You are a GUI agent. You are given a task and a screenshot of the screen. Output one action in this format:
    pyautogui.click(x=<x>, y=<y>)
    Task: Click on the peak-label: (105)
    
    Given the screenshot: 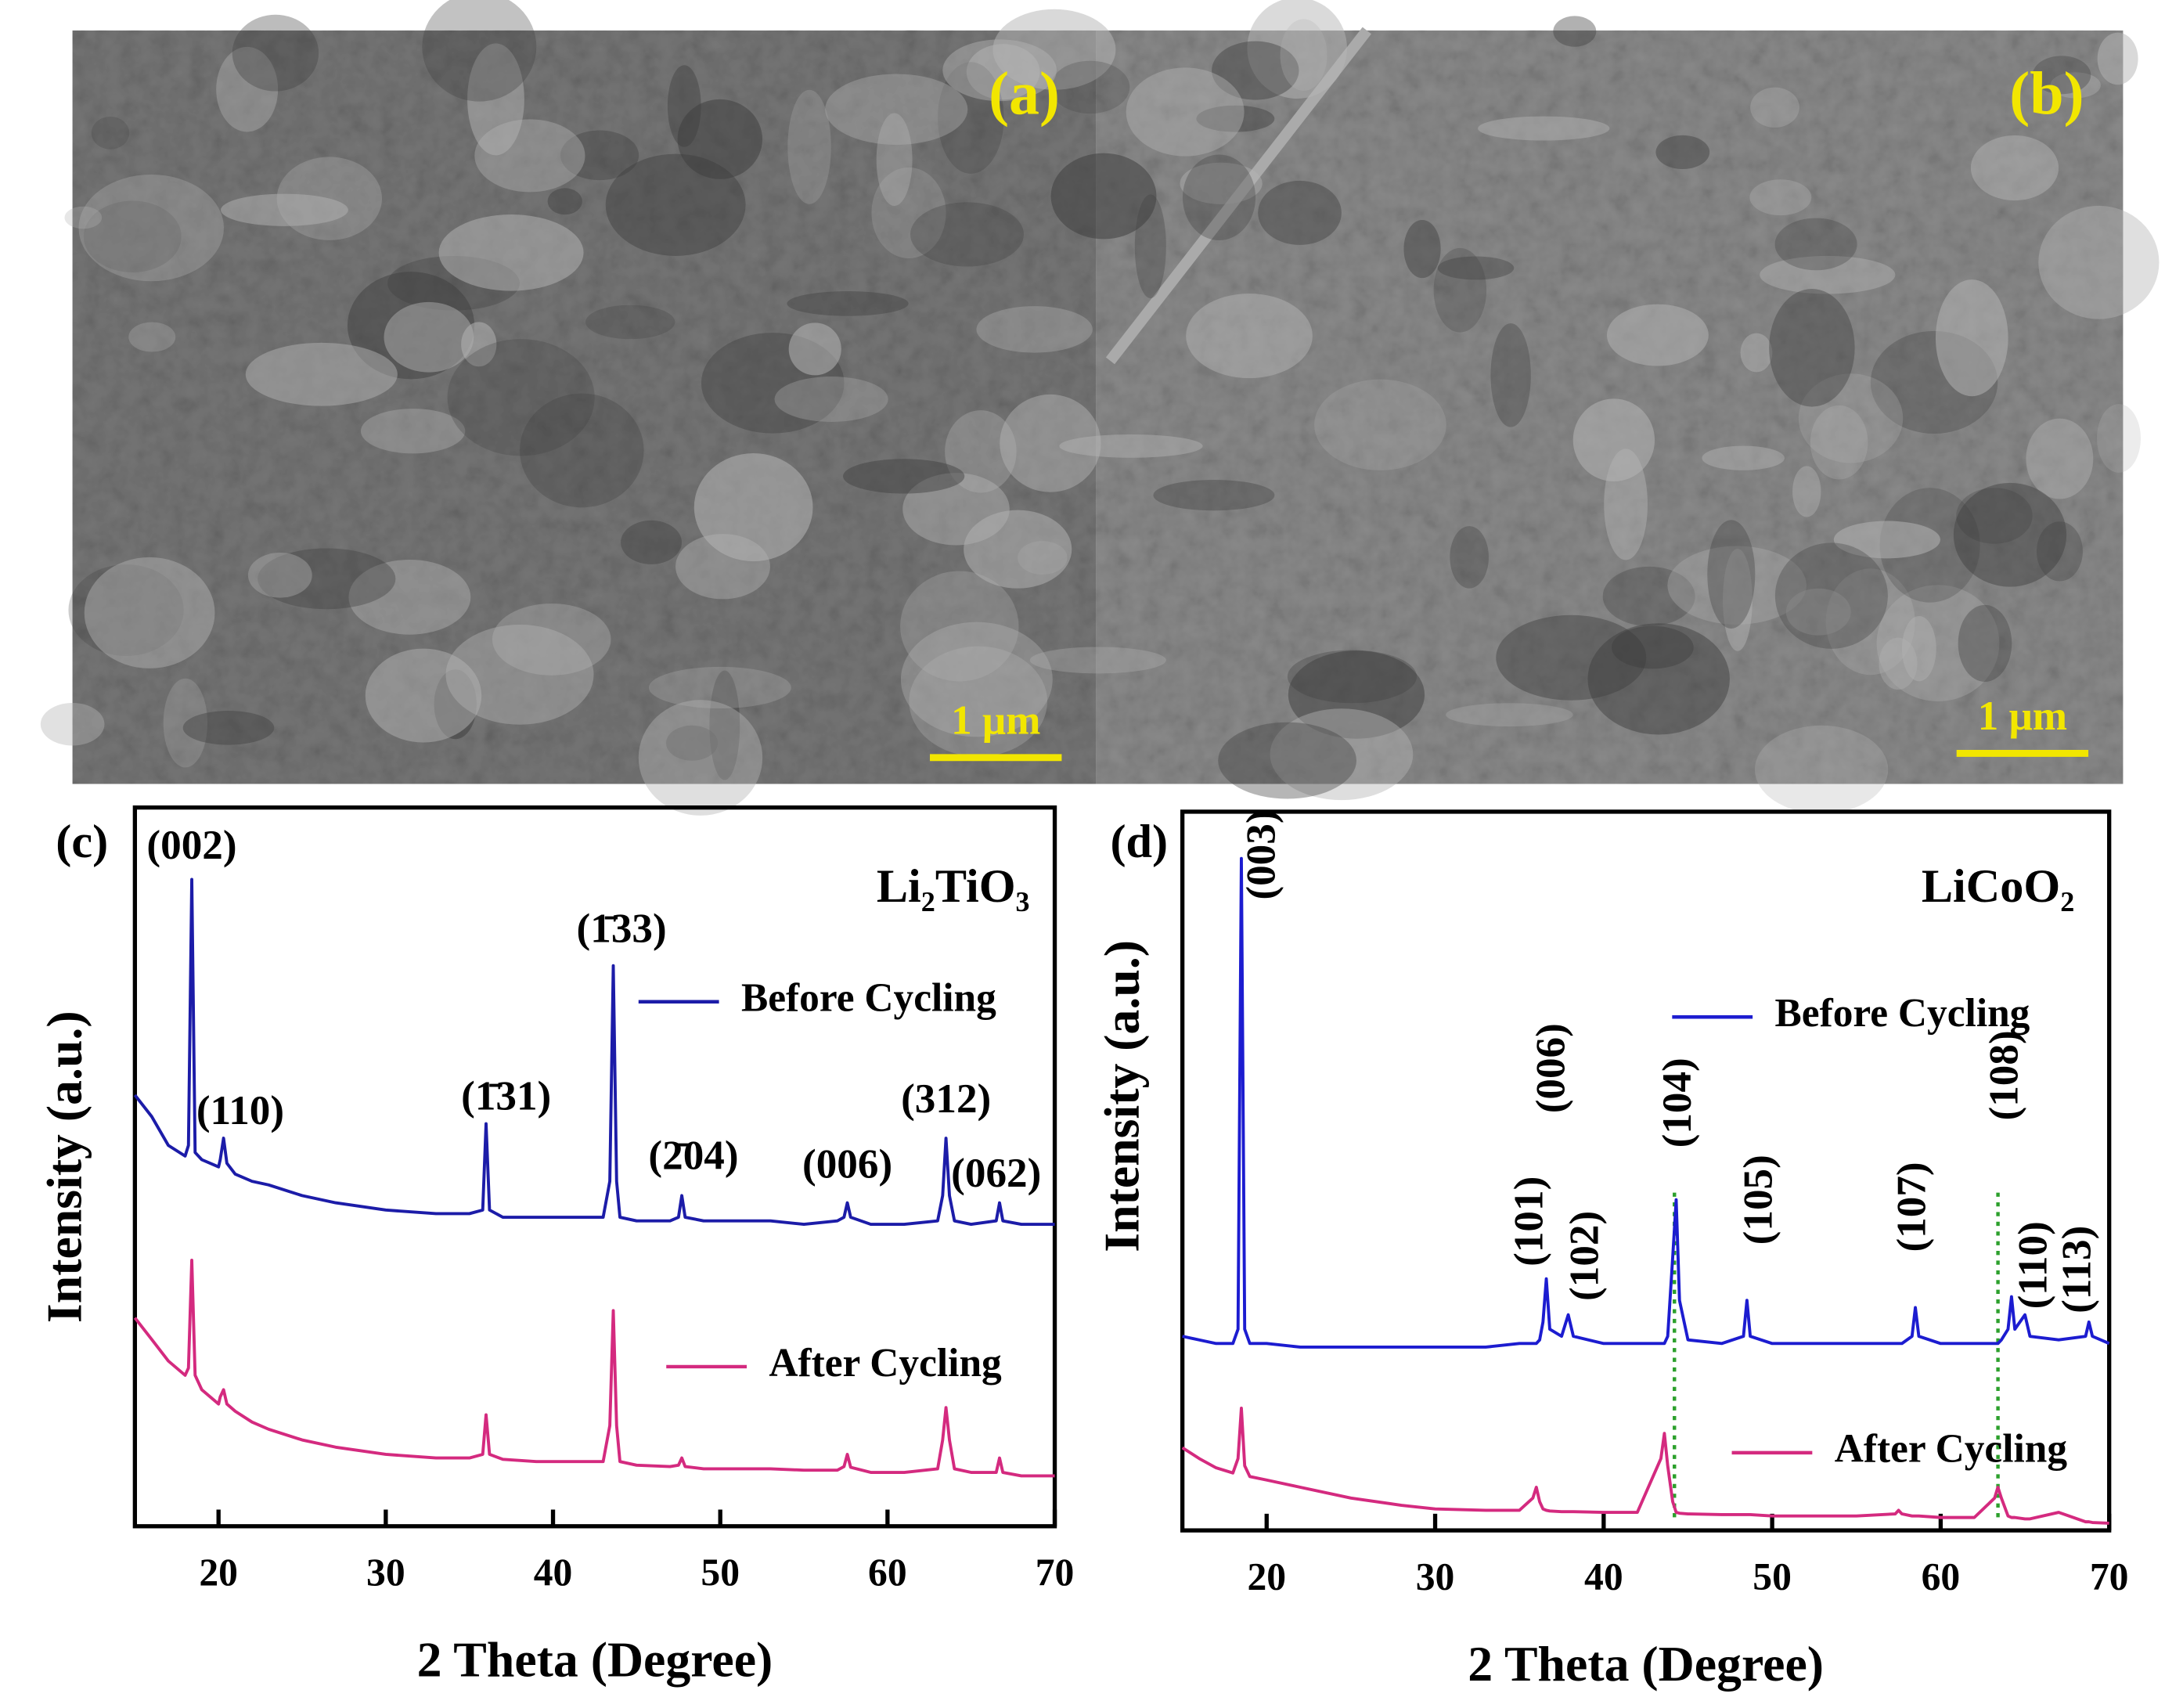 What is the action you would take?
    pyautogui.click(x=1758, y=1200)
    